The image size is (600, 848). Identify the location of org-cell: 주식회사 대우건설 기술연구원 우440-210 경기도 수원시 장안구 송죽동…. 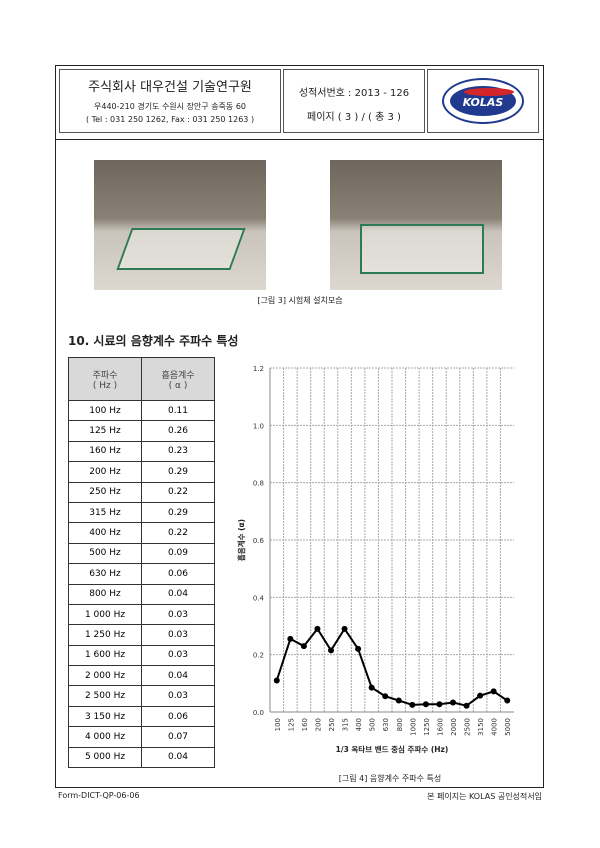
(170, 101).